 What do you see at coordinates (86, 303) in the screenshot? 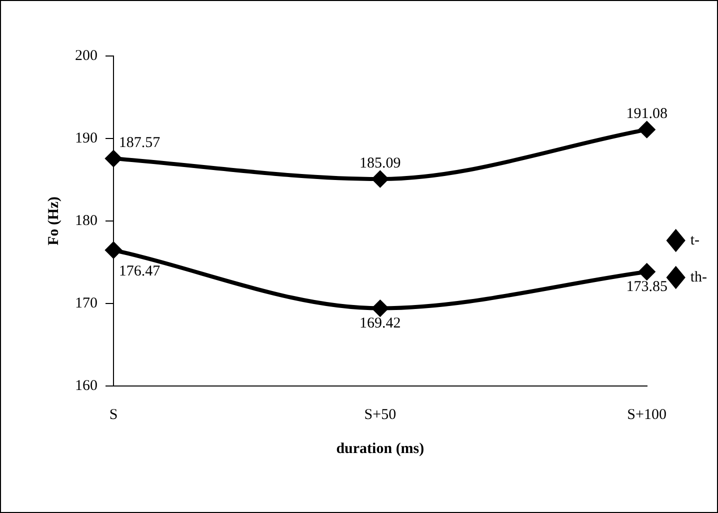
I see `y-tick-label: 170` at bounding box center [86, 303].